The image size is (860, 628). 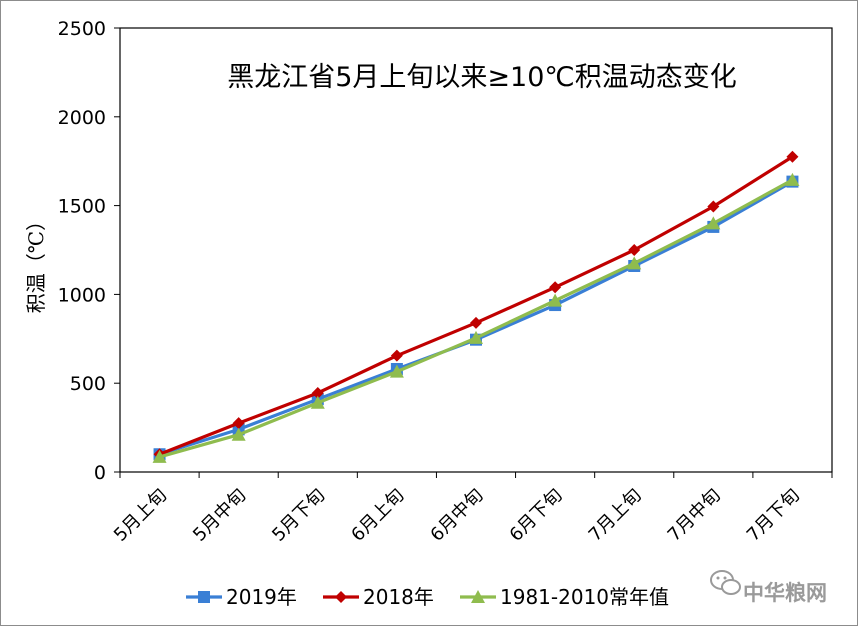 I want to click on y-tick-label: 1000, so click(x=82, y=295).